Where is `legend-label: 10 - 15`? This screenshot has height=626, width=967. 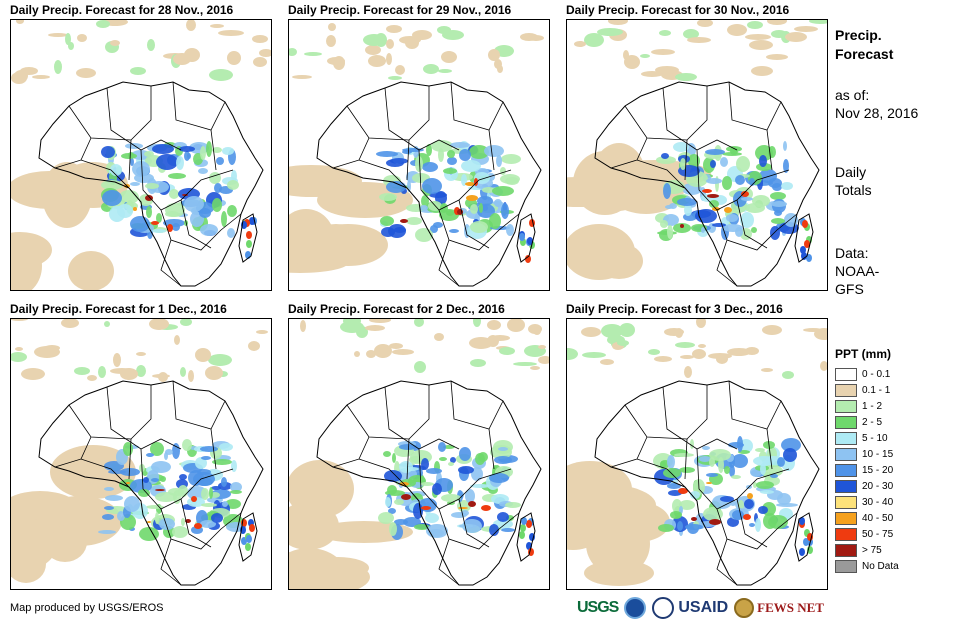 legend-label: 10 - 15 is located at coordinates (878, 454).